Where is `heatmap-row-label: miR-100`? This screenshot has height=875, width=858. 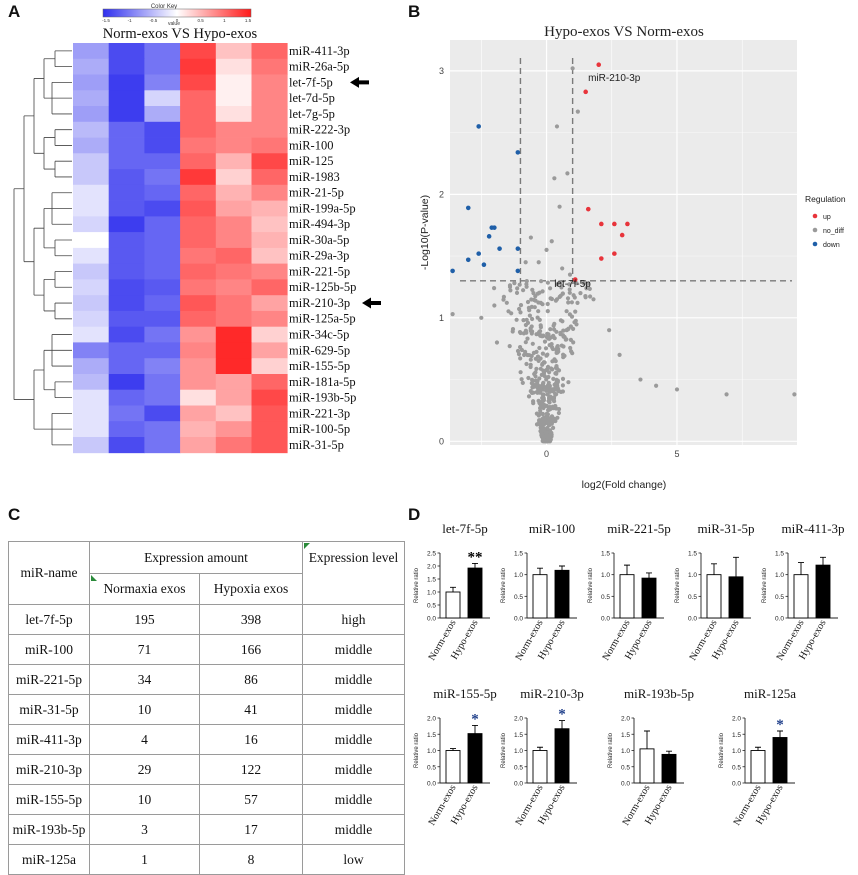
heatmap-row-label: miR-100 is located at coordinates (311, 145).